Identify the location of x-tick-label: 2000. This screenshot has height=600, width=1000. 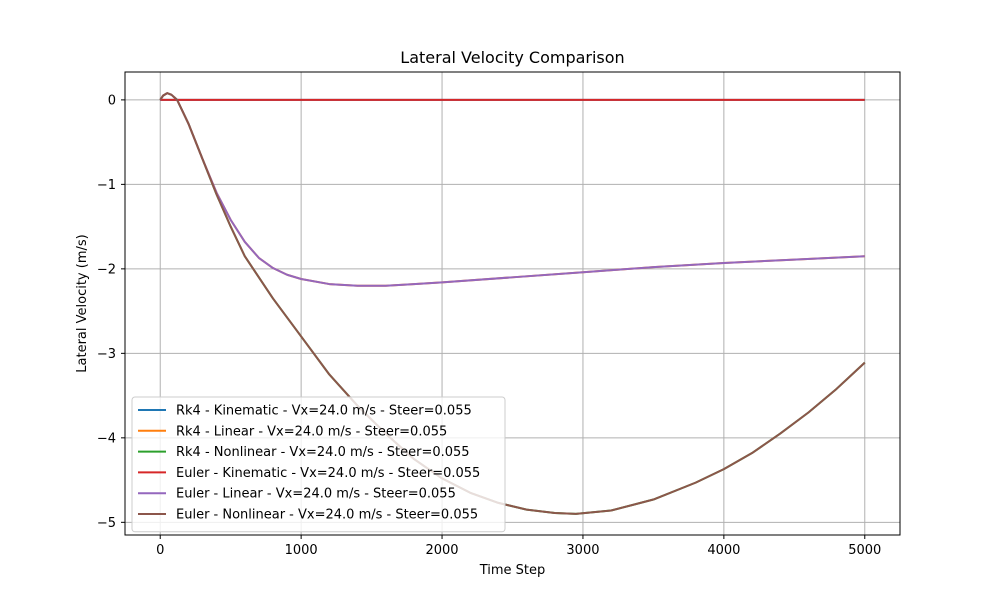
(441, 550).